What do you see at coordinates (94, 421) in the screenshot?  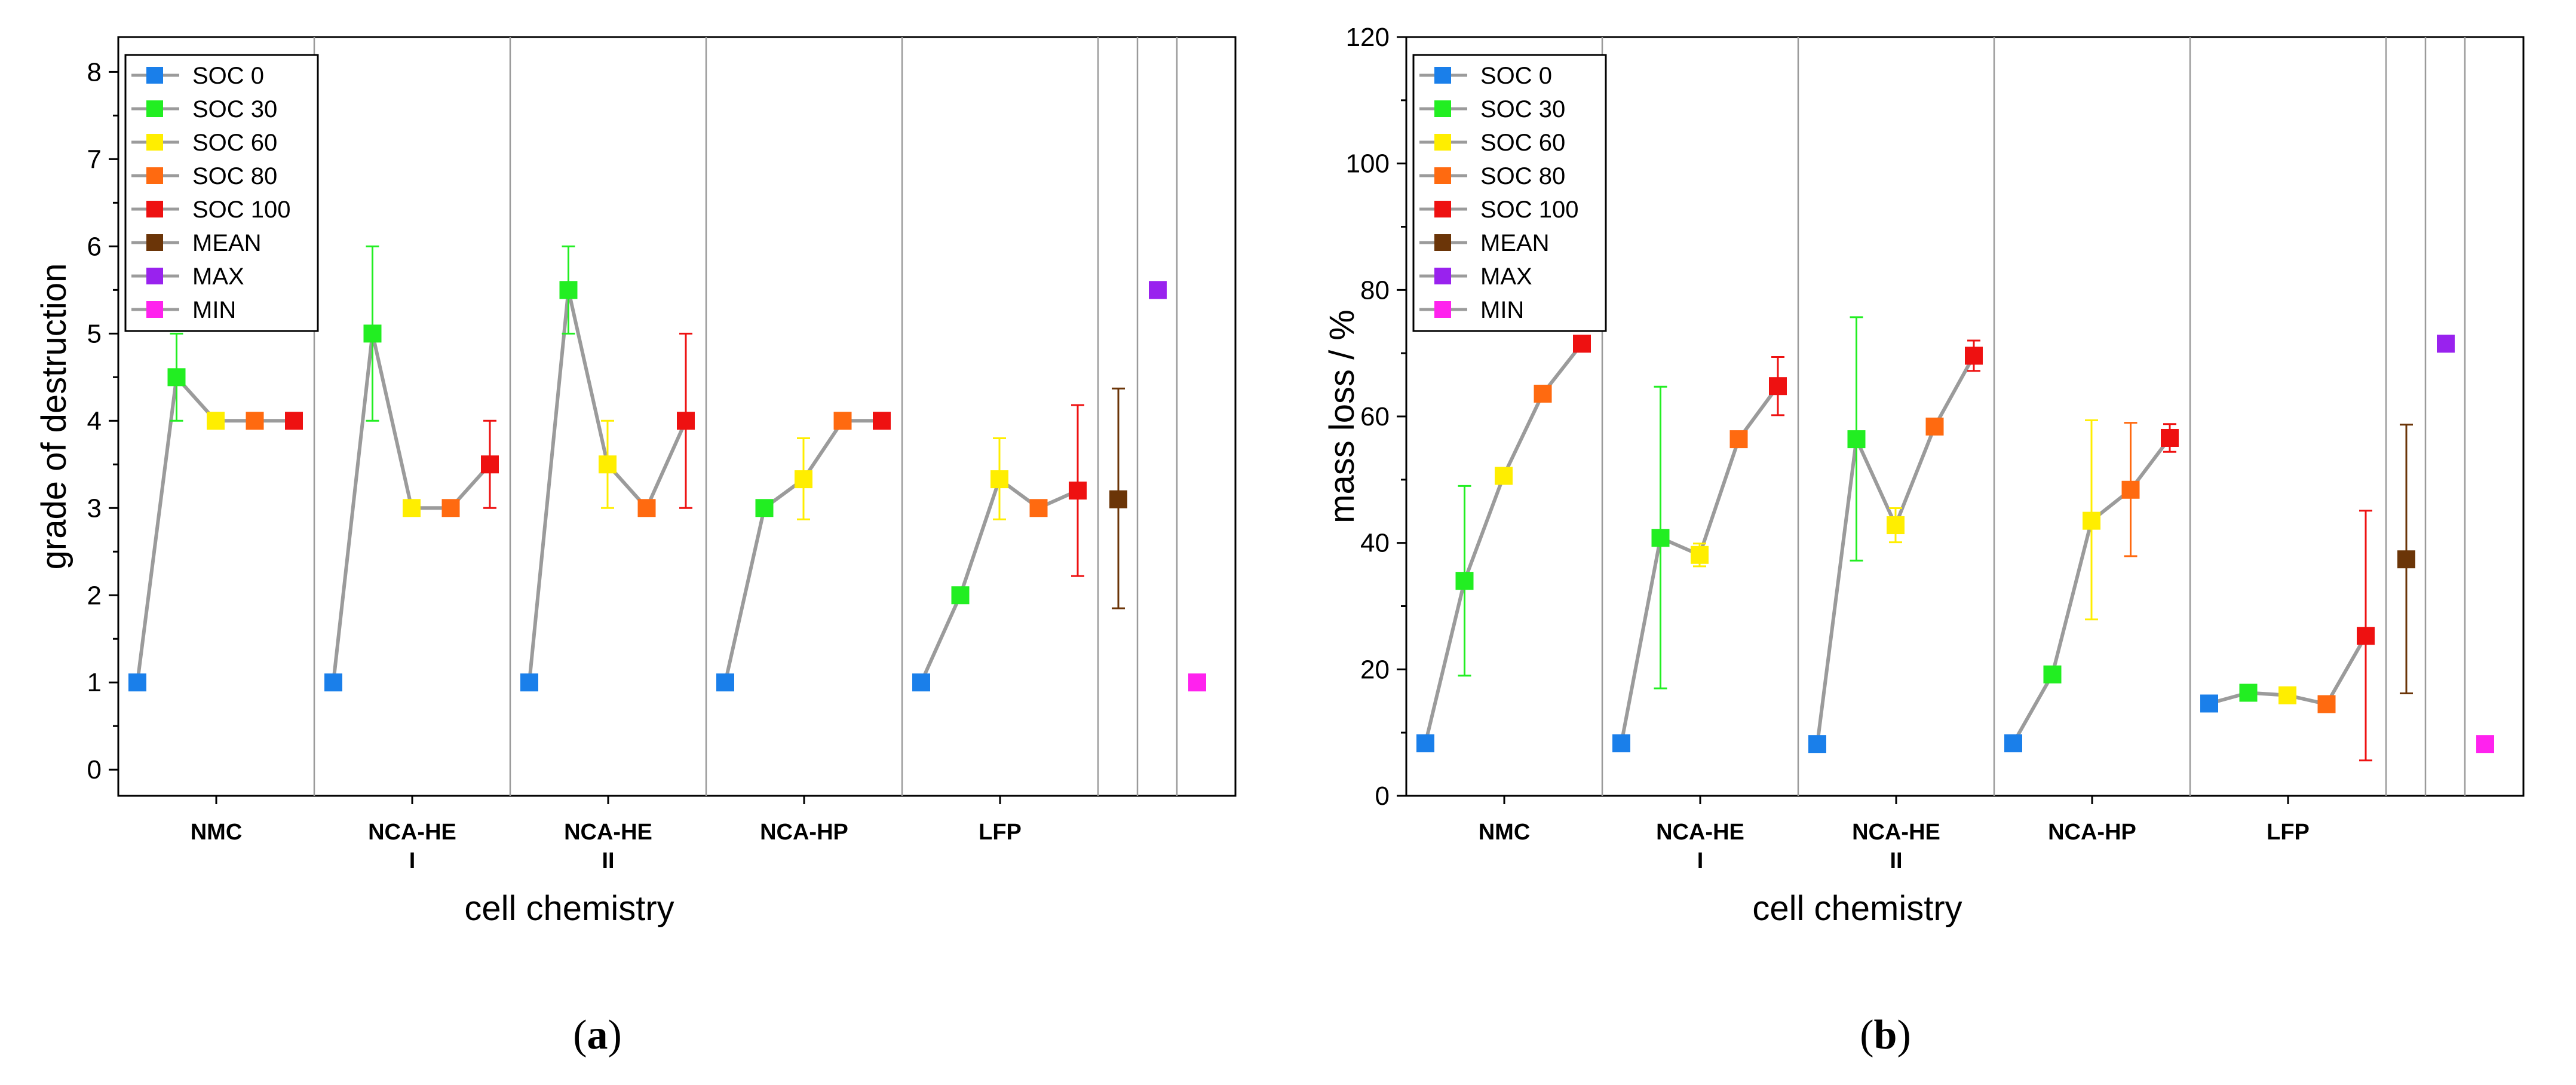 I see `y-tick-label: 4` at bounding box center [94, 421].